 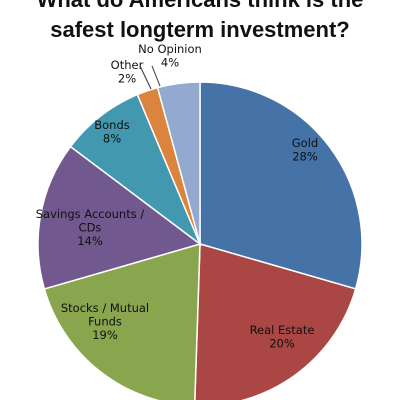 What do you see at coordinates (127, 72) in the screenshot?
I see `slice-label-other: Other 2%` at bounding box center [127, 72].